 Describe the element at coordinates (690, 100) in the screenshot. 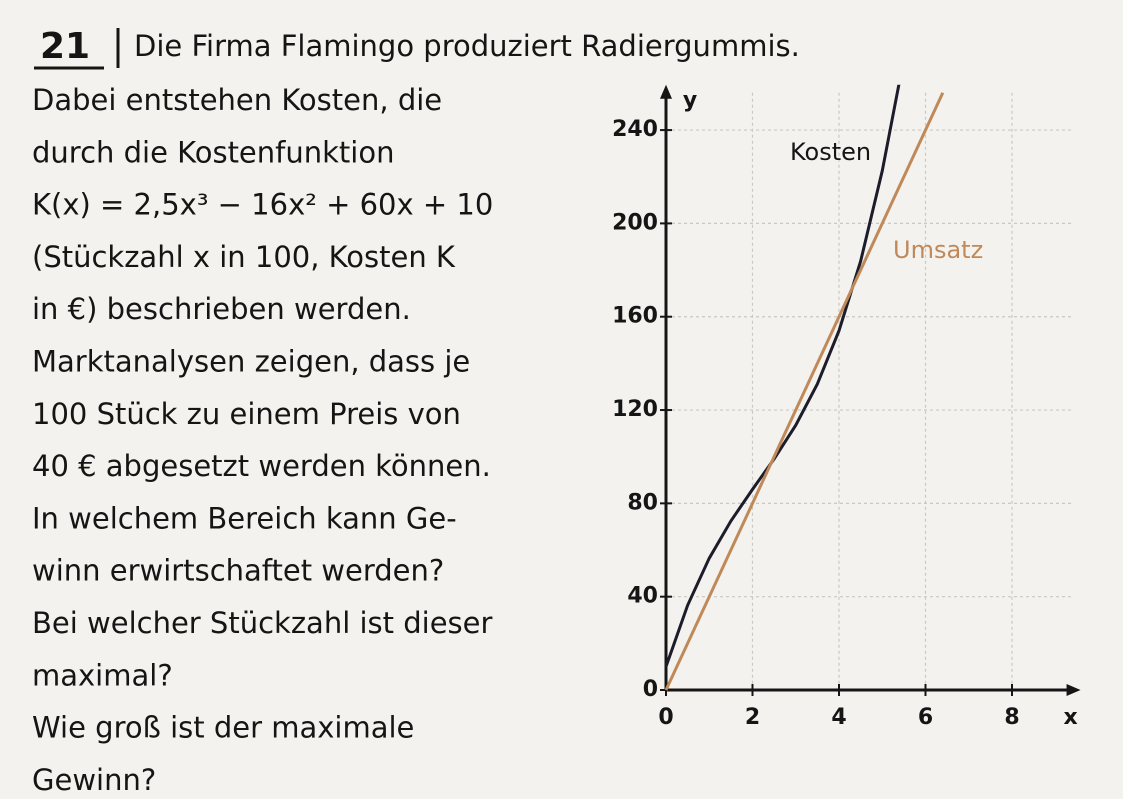

I see `y-axis-label: y` at that location.